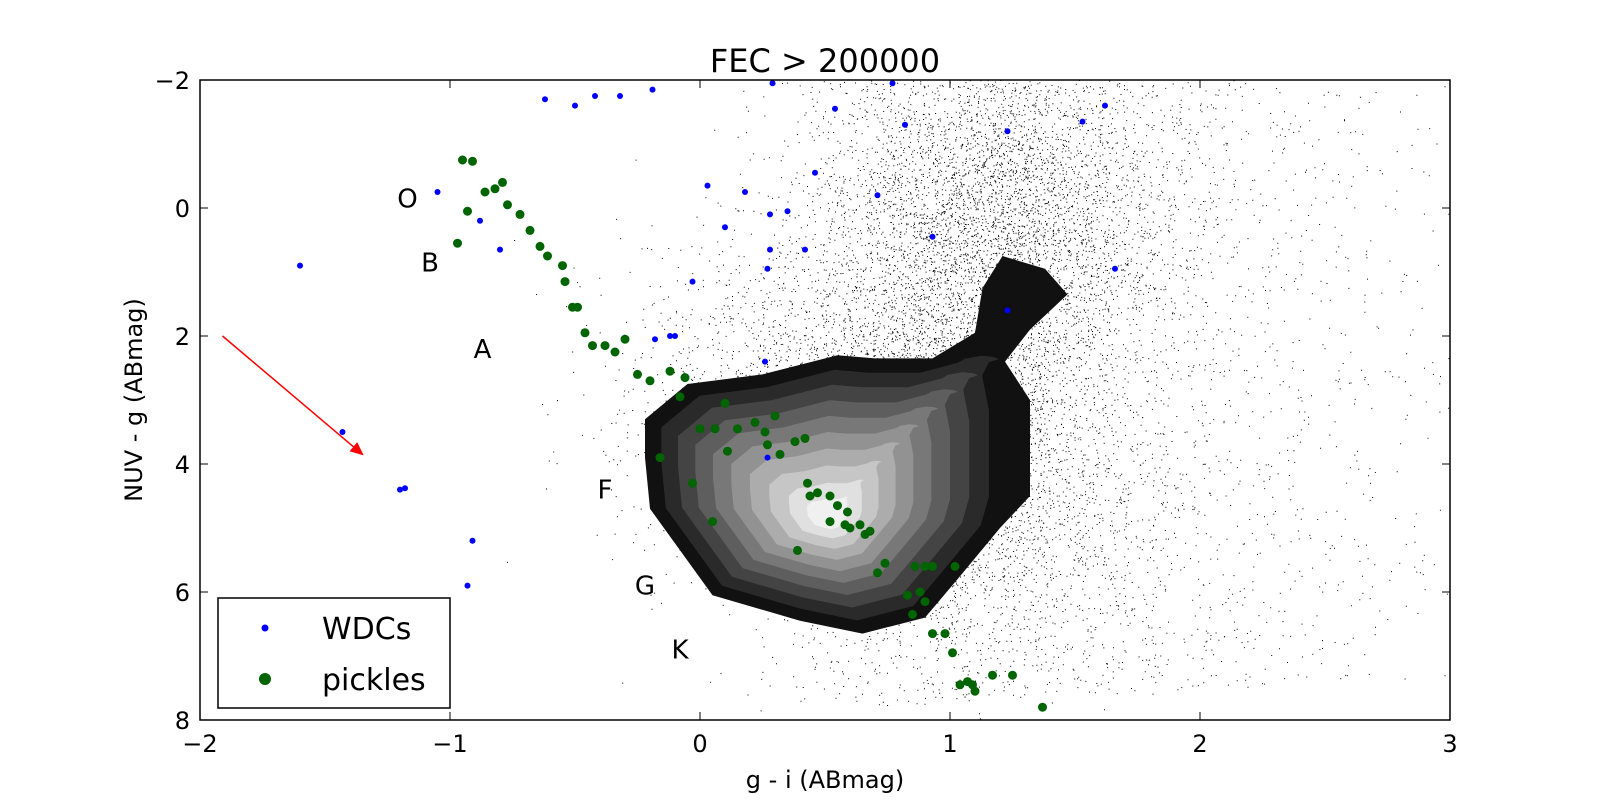 Image resolution: width=1600 pixels, height=800 pixels. What do you see at coordinates (605, 491) in the screenshot?
I see `annotation-f: F` at bounding box center [605, 491].